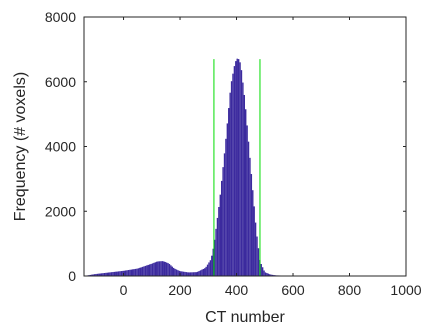 The width and height of the screenshot is (426, 328). Describe the element at coordinates (293, 290) in the screenshot. I see `x-tick-label: 600` at that location.